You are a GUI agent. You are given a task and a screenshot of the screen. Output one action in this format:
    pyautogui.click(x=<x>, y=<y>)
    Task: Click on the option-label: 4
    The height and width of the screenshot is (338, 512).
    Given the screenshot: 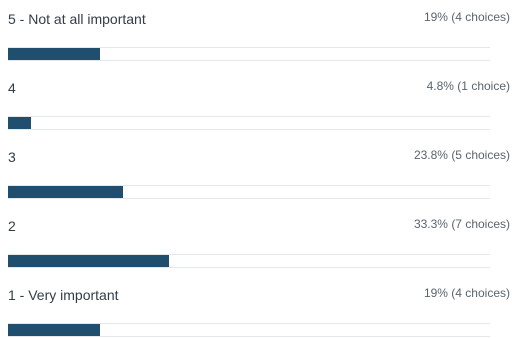 What is the action you would take?
    pyautogui.click(x=12, y=88)
    